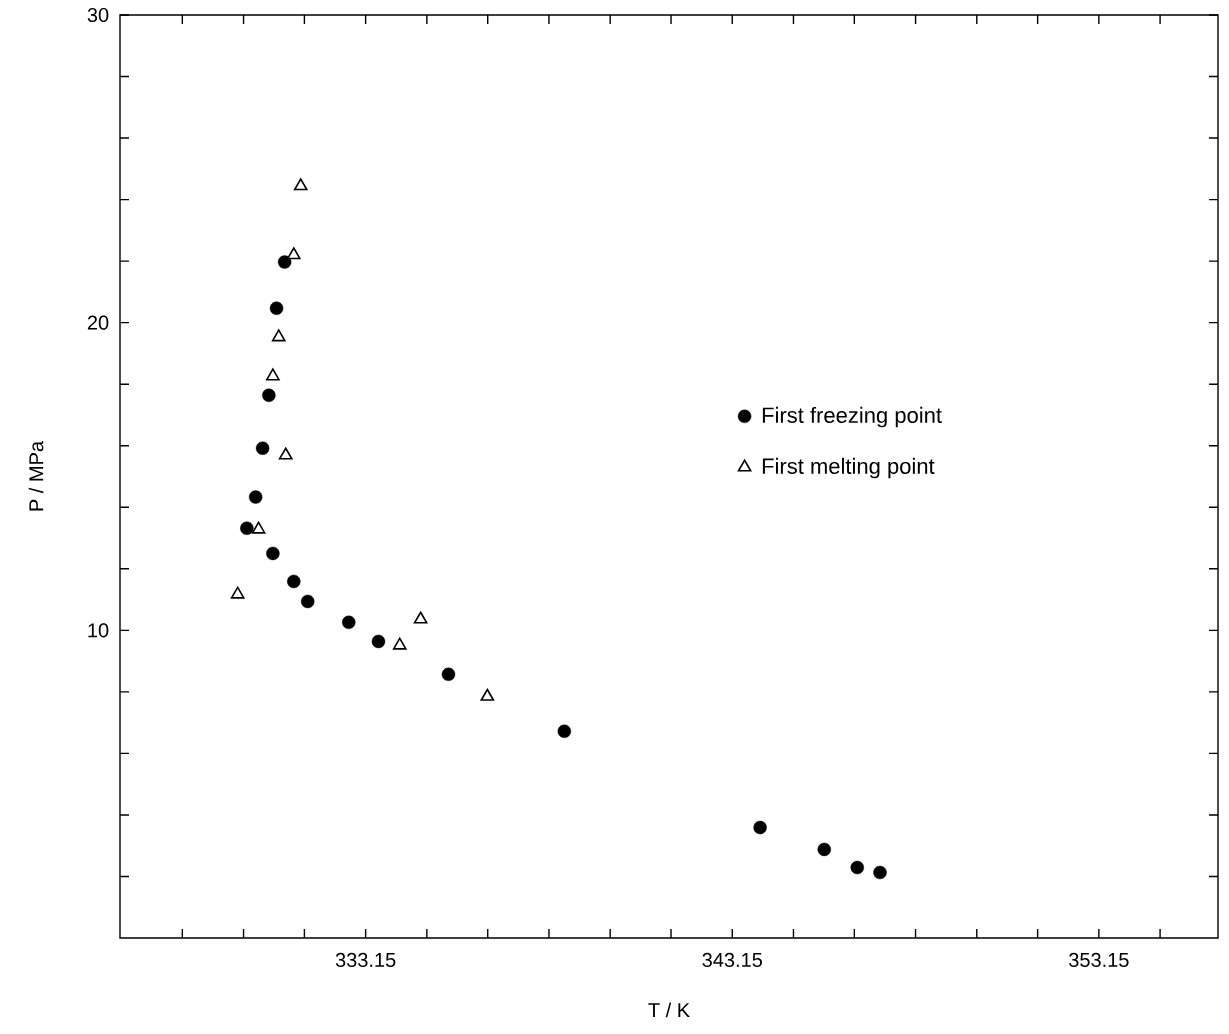 The height and width of the screenshot is (1034, 1229). Describe the element at coordinates (98, 630) in the screenshot. I see `y-tick-label: 10` at that location.